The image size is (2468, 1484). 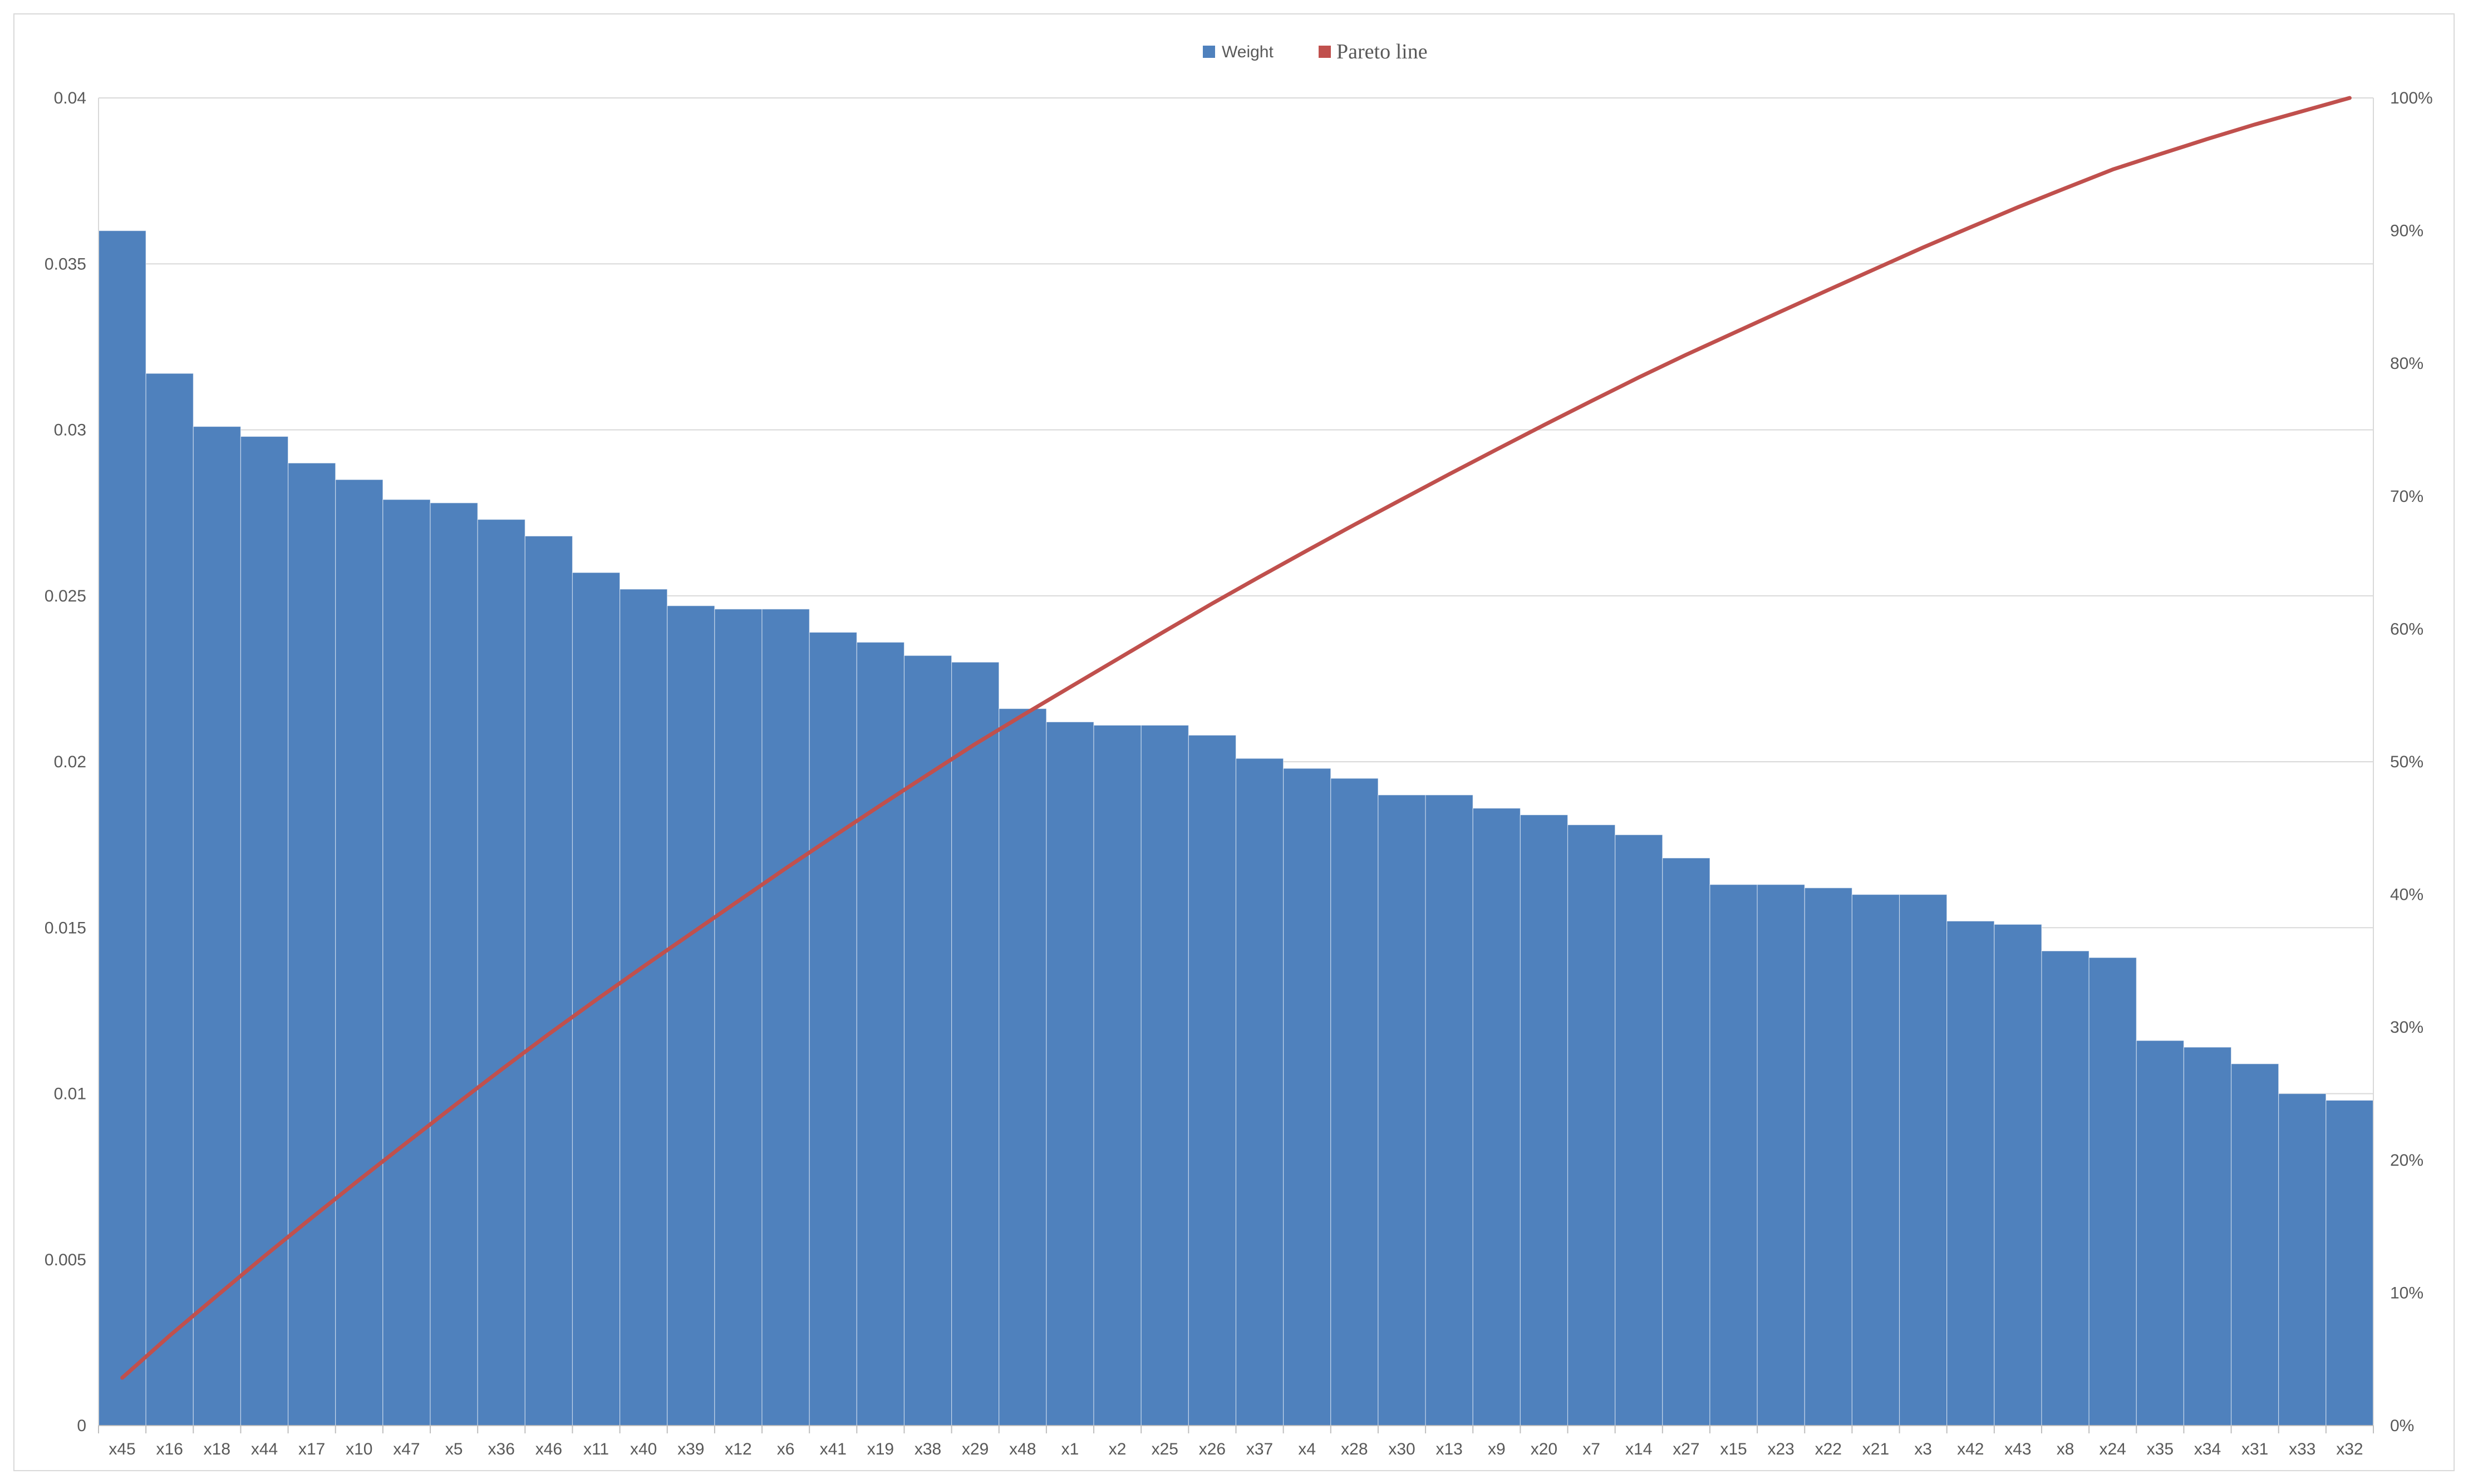 What do you see at coordinates (122, 1449) in the screenshot?
I see `x-tick-label: x45` at bounding box center [122, 1449].